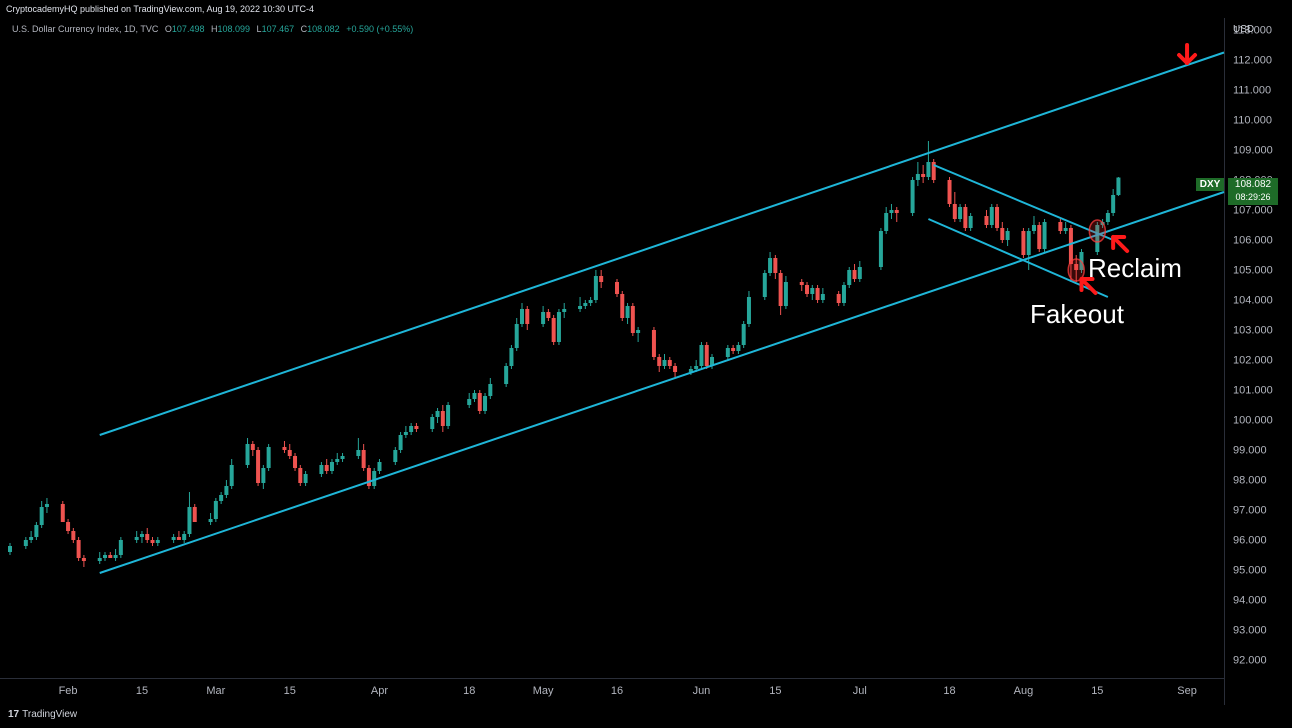 This screenshot has width=1292, height=728. What do you see at coordinates (85, 29) in the screenshot?
I see `symbol-description: U.S. Dollar Currency Index, 1D, TVC` at bounding box center [85, 29].